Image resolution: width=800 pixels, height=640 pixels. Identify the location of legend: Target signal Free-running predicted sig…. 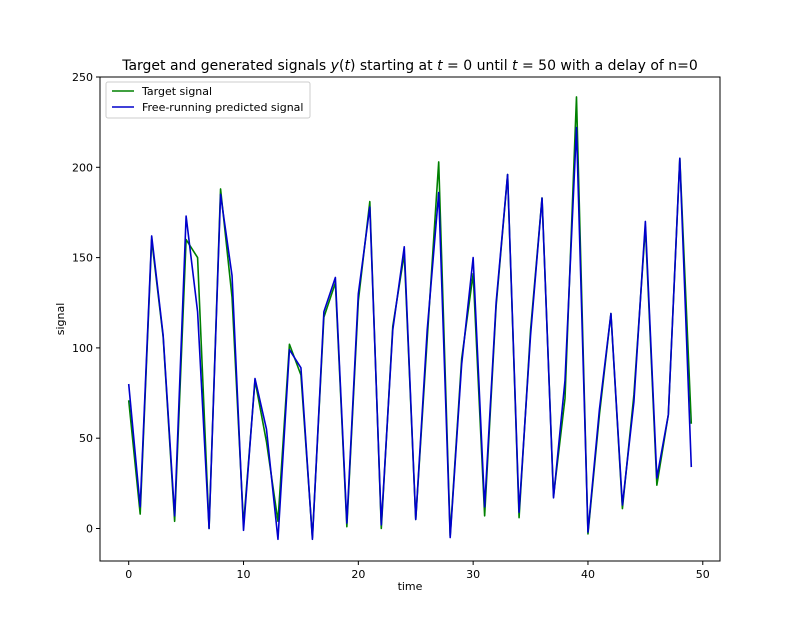
(208, 100).